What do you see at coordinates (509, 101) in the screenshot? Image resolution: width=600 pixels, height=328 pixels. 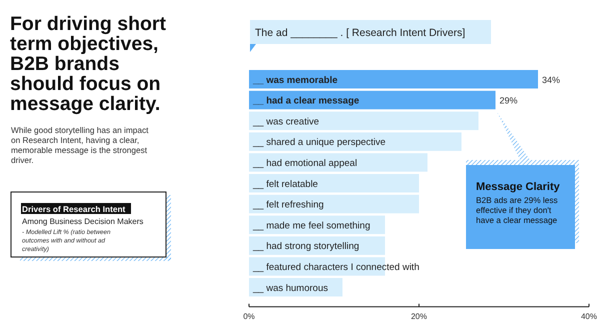 I see `data-label: 29%` at bounding box center [509, 101].